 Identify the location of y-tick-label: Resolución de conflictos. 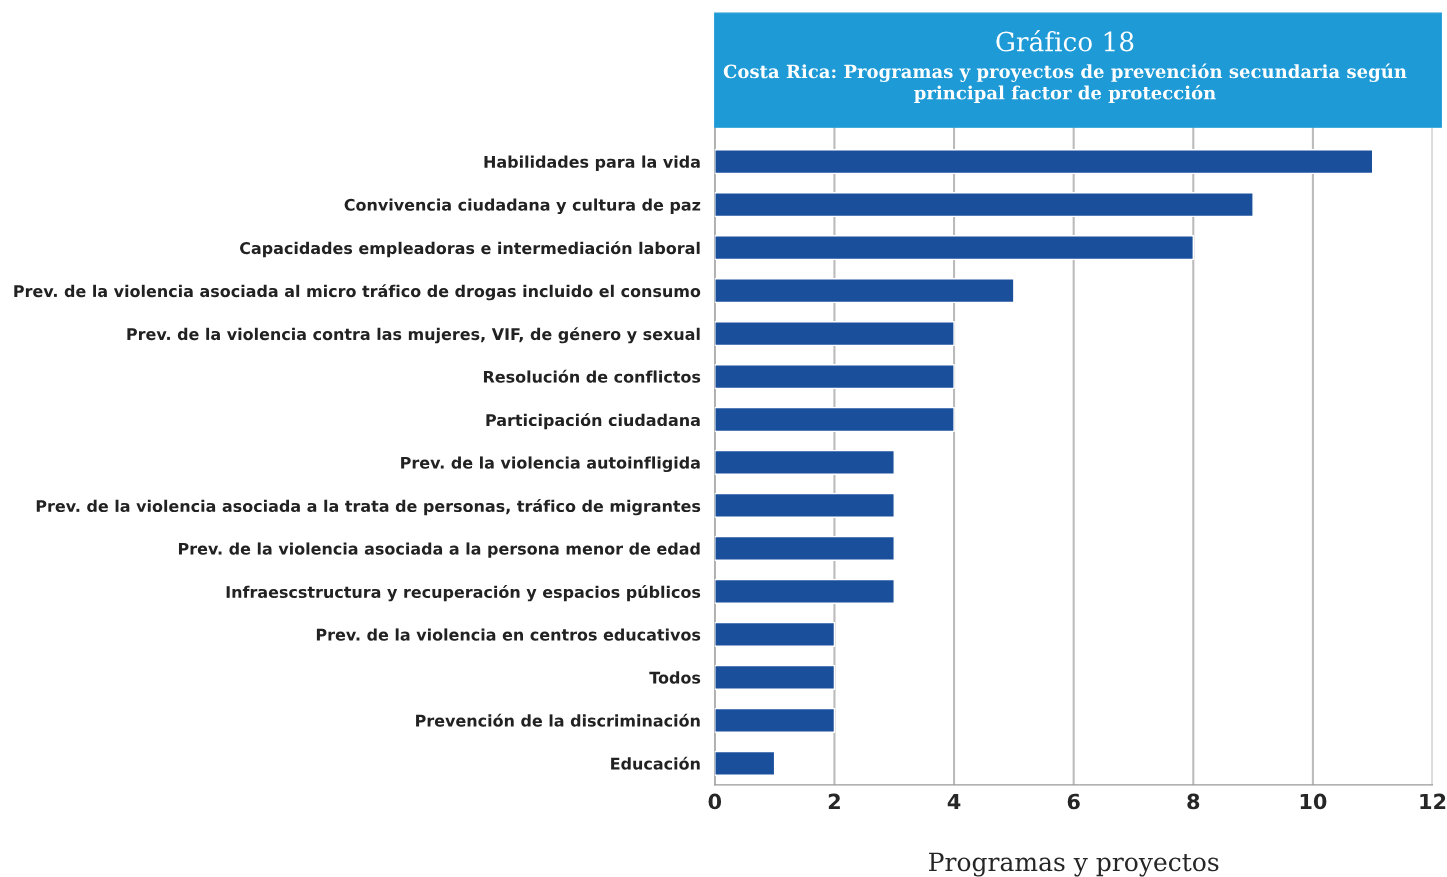
(592, 376).